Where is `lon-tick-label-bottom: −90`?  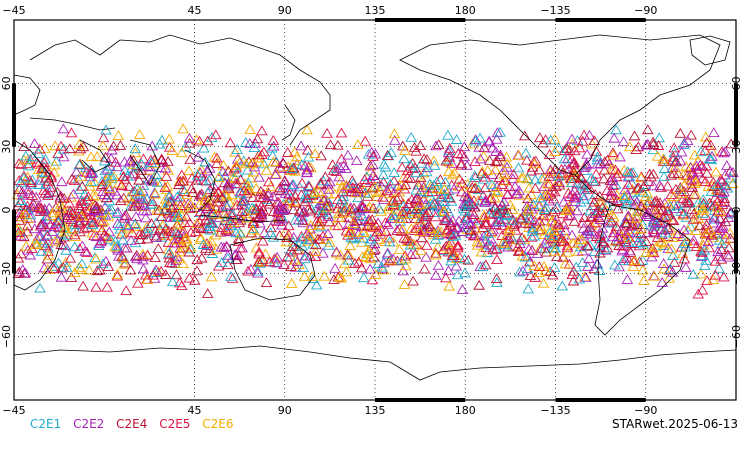
lon-tick-label-bottom: −90 is located at coordinates (645, 410).